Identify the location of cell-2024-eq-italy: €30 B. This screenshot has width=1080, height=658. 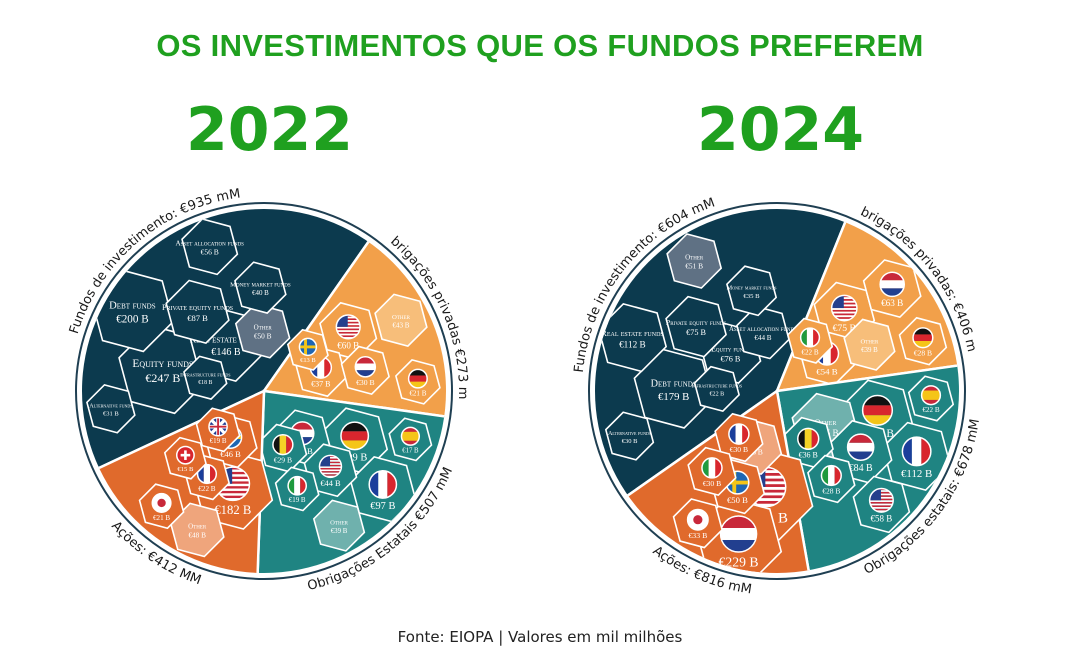
(712, 471).